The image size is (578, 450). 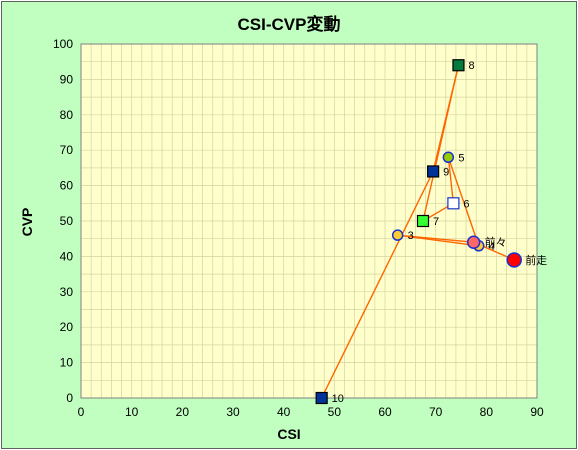 I want to click on x-tick-label: 40, so click(x=284, y=412).